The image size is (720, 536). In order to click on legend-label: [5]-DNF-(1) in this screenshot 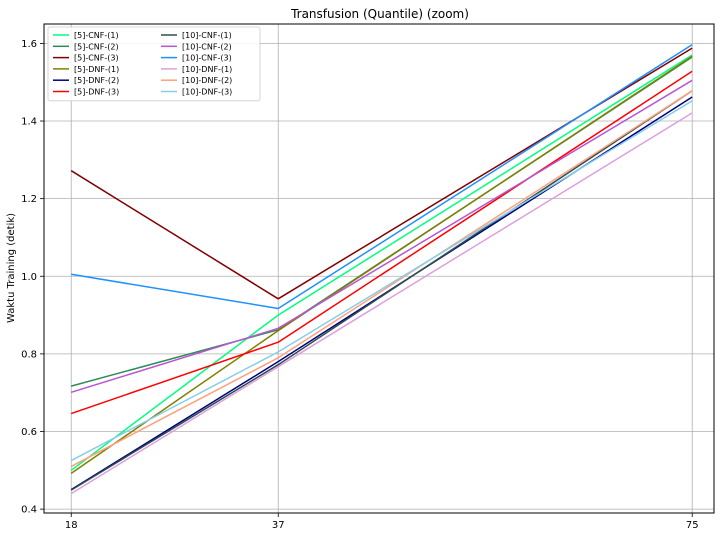, I will do `click(96, 69)`.